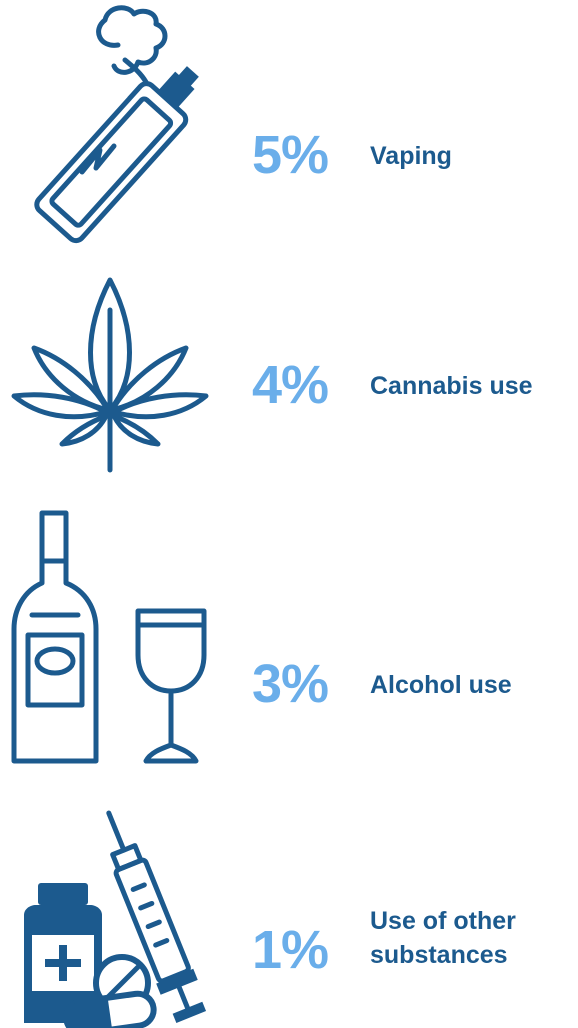 This screenshot has width=578, height=1028. Describe the element at coordinates (443, 938) in the screenshot. I see `other-substances-label: Use of other substances` at that location.